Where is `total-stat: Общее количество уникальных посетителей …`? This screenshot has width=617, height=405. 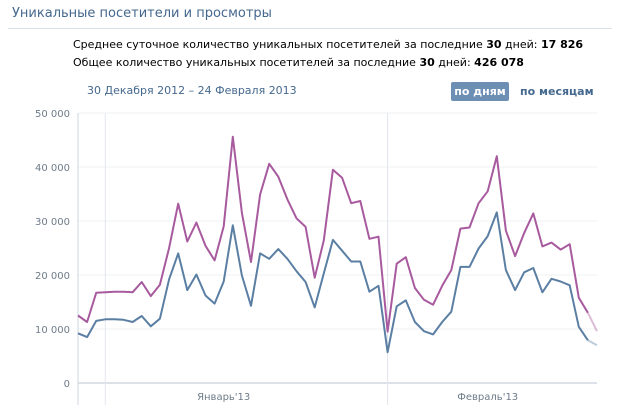
total-stat: Общее количество уникальных посетителей … is located at coordinates (328, 64).